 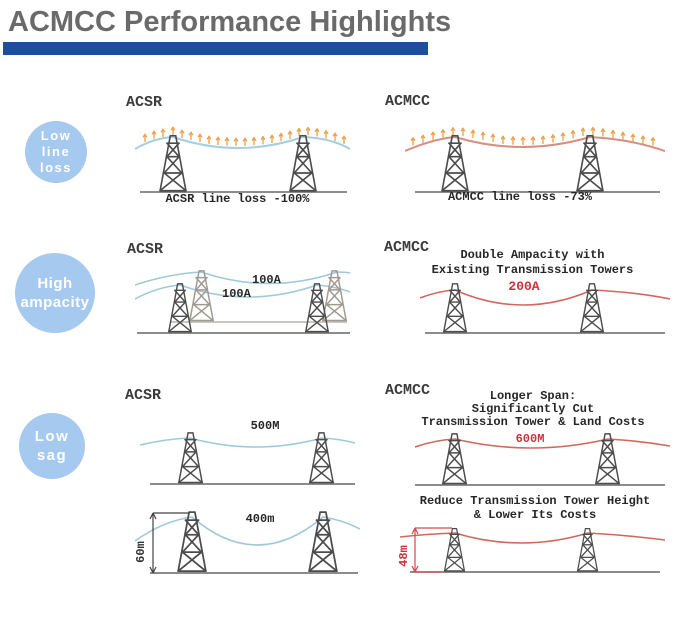 I want to click on conductor-wire-blue-front, so click(x=242, y=292).